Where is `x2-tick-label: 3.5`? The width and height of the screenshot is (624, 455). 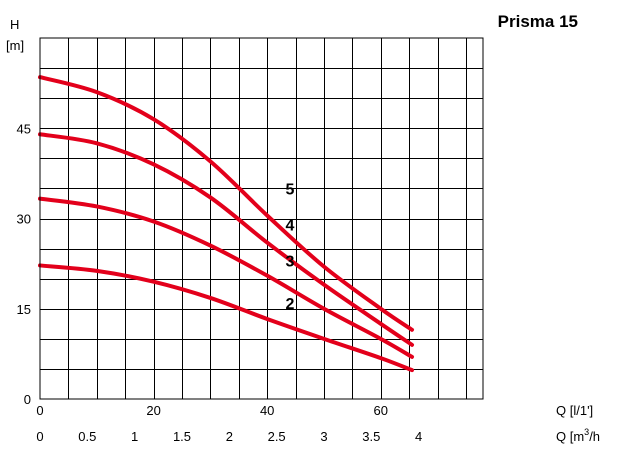 x2-tick-label: 3.5 is located at coordinates (371, 436).